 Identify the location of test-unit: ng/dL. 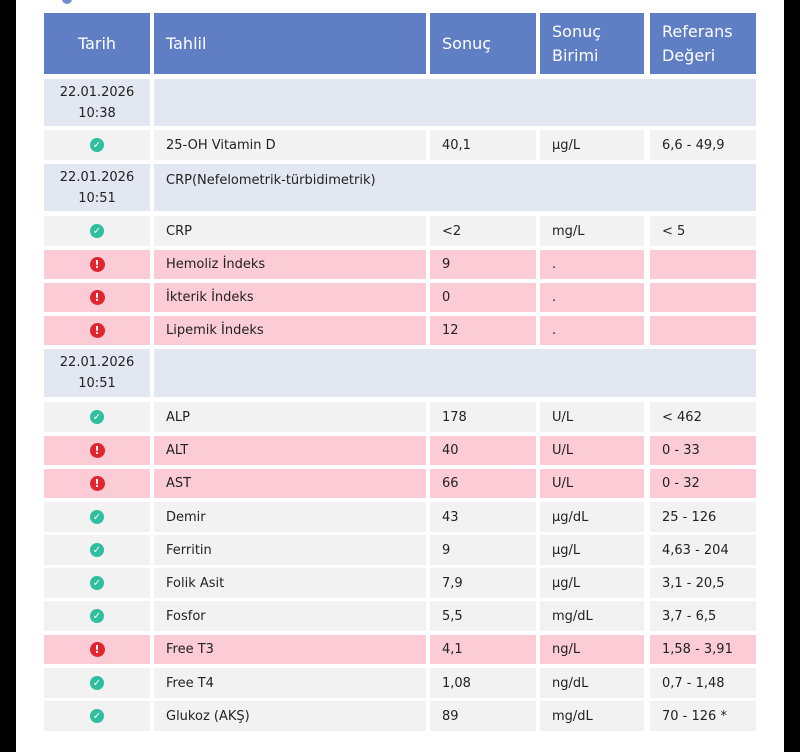
(592, 683).